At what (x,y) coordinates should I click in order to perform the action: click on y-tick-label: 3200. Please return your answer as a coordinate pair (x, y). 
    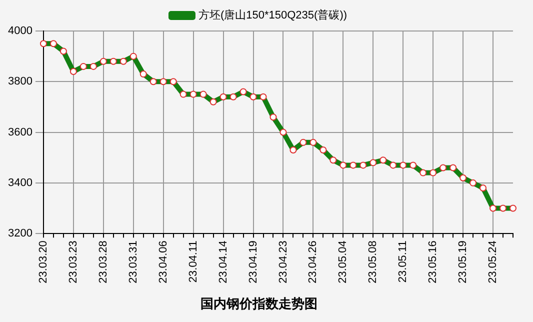
    Looking at the image, I should click on (20, 234).